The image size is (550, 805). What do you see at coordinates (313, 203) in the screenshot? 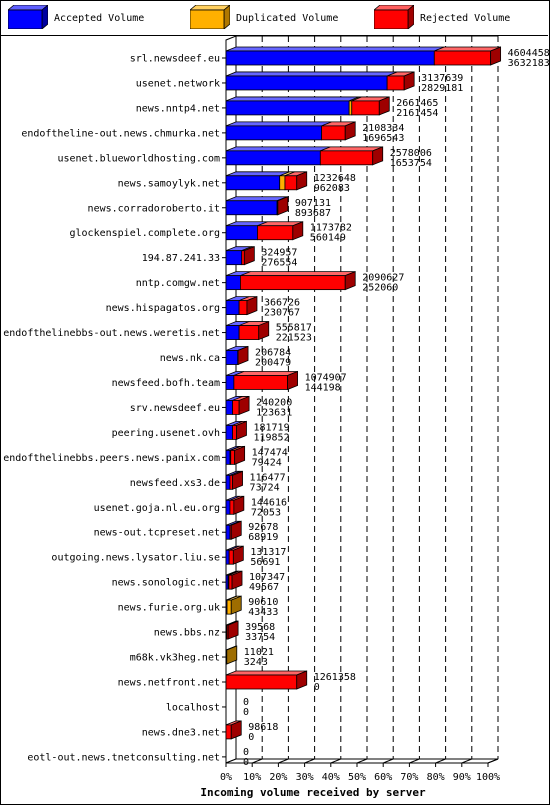
I see `value-label-total: 907131` at bounding box center [313, 203].